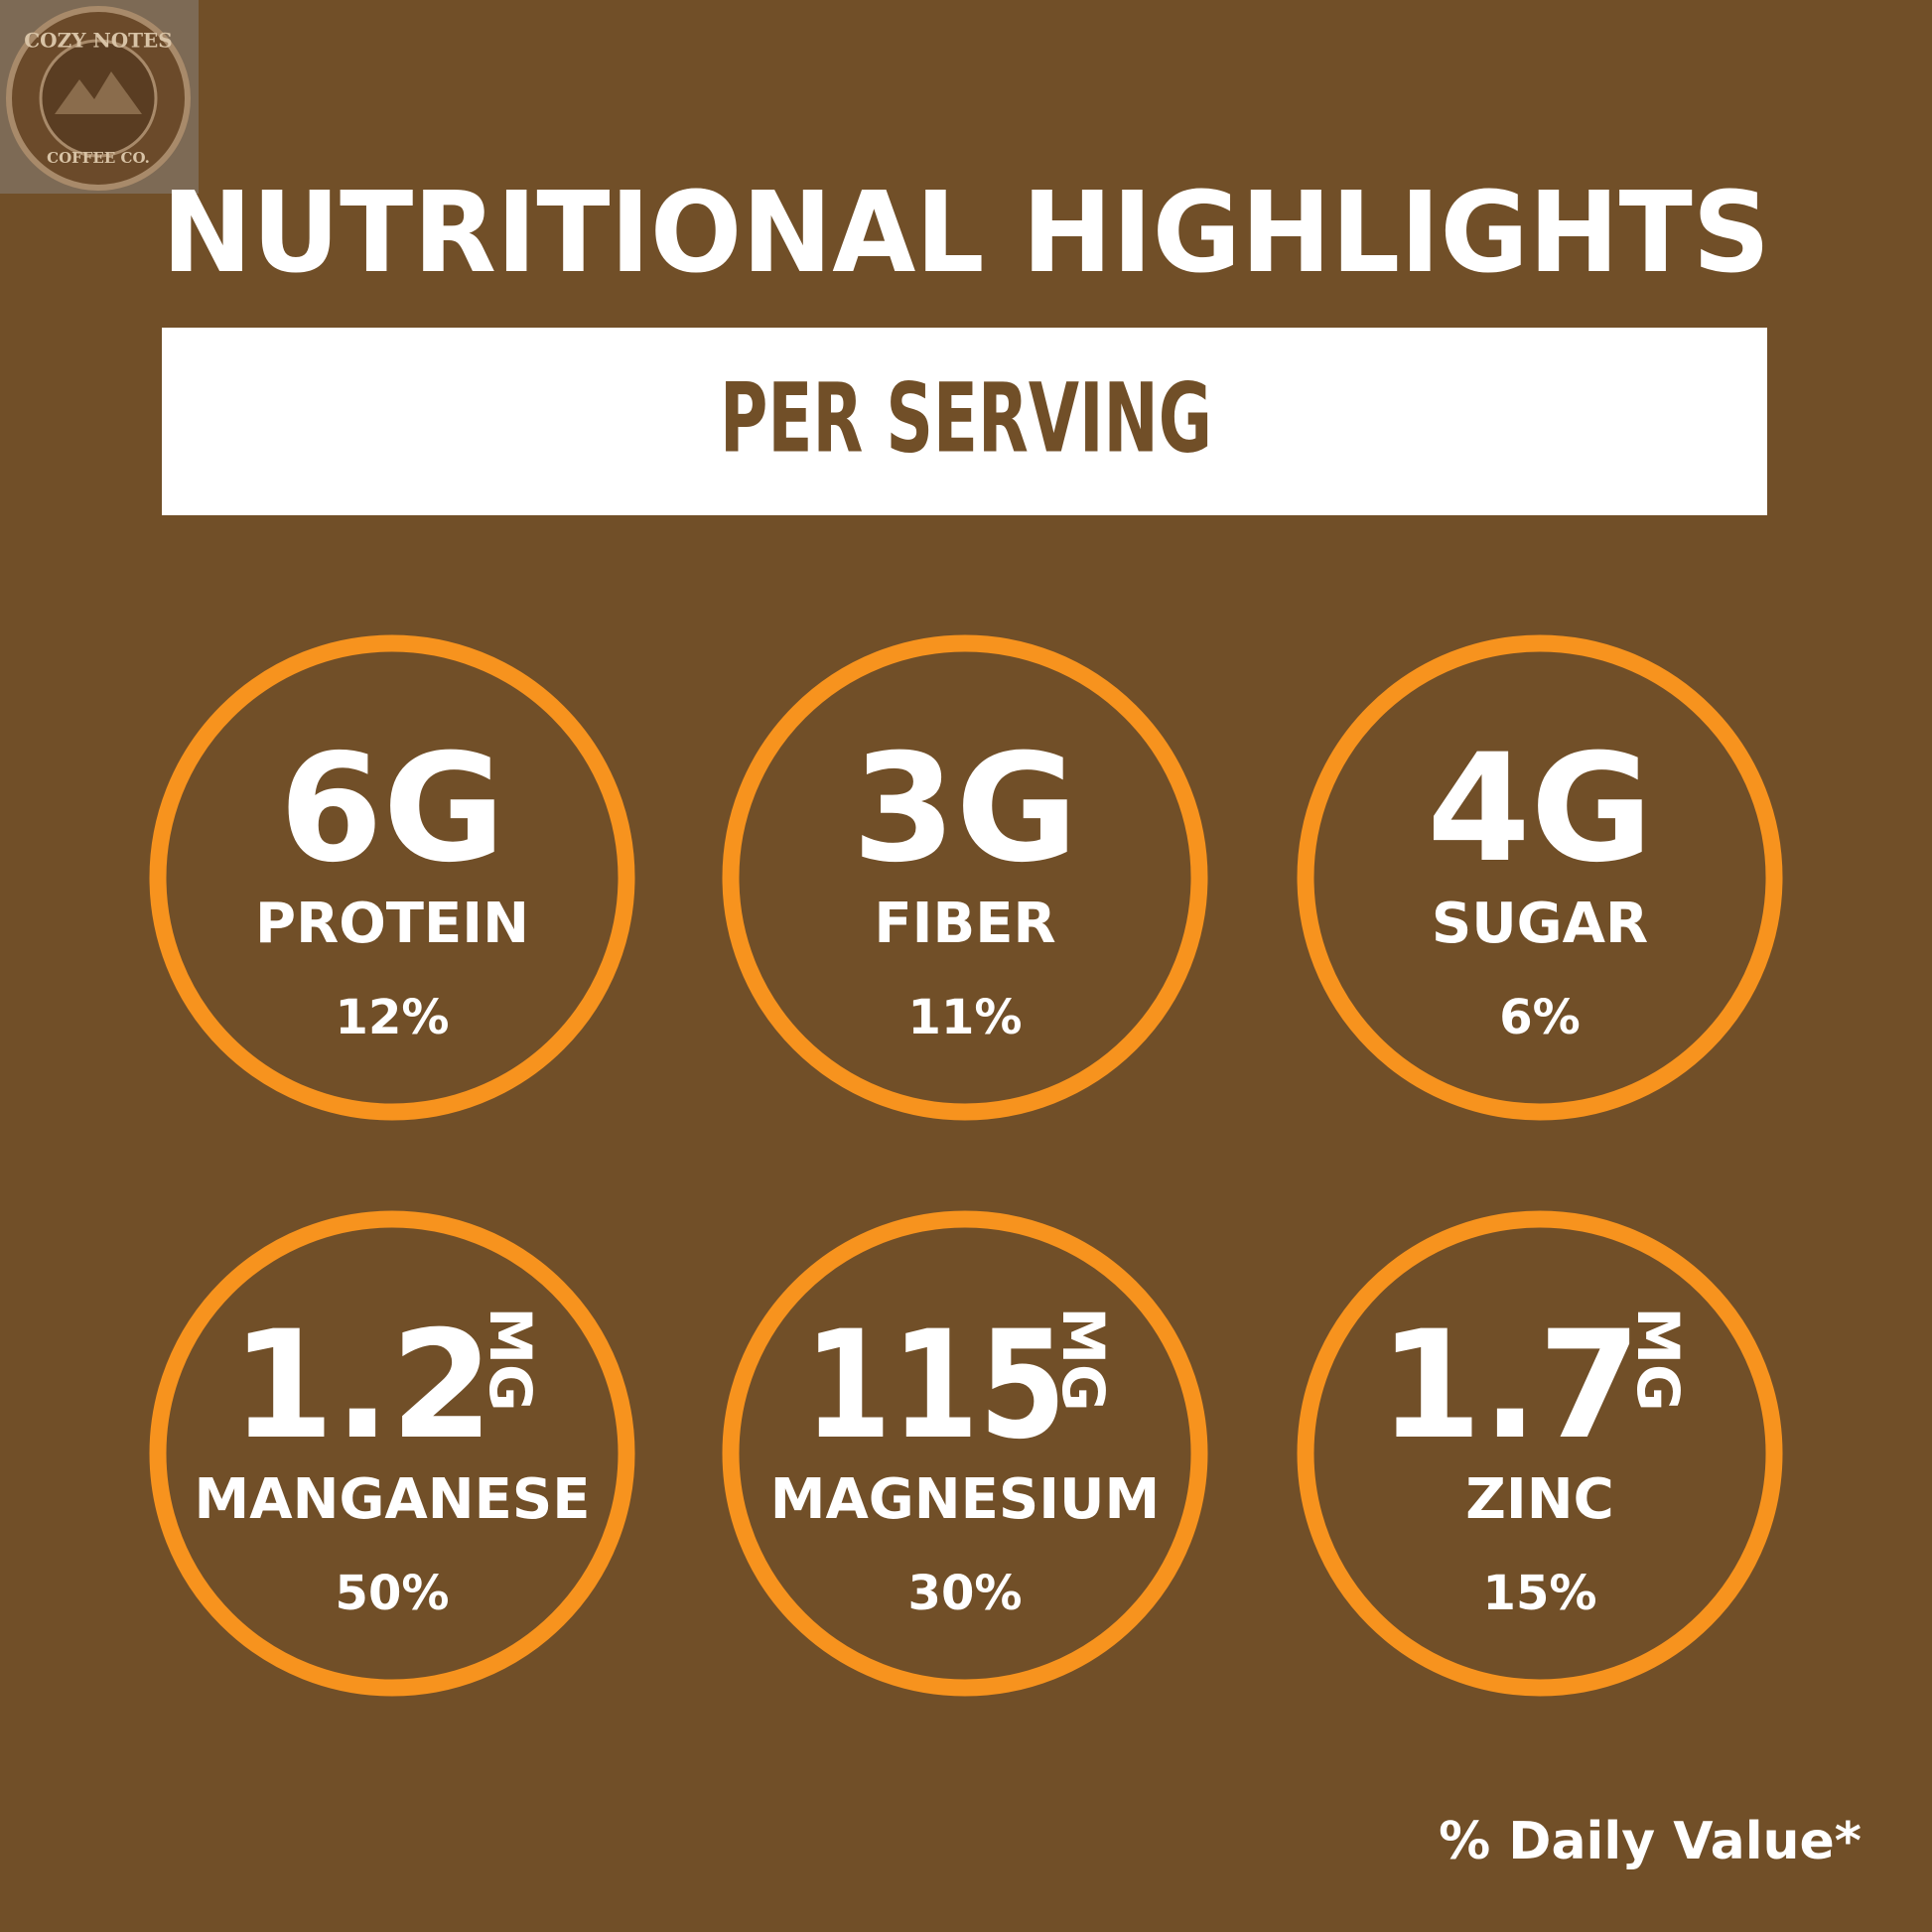  What do you see at coordinates (965, 924) in the screenshot?
I see `item-name: FIBER` at bounding box center [965, 924].